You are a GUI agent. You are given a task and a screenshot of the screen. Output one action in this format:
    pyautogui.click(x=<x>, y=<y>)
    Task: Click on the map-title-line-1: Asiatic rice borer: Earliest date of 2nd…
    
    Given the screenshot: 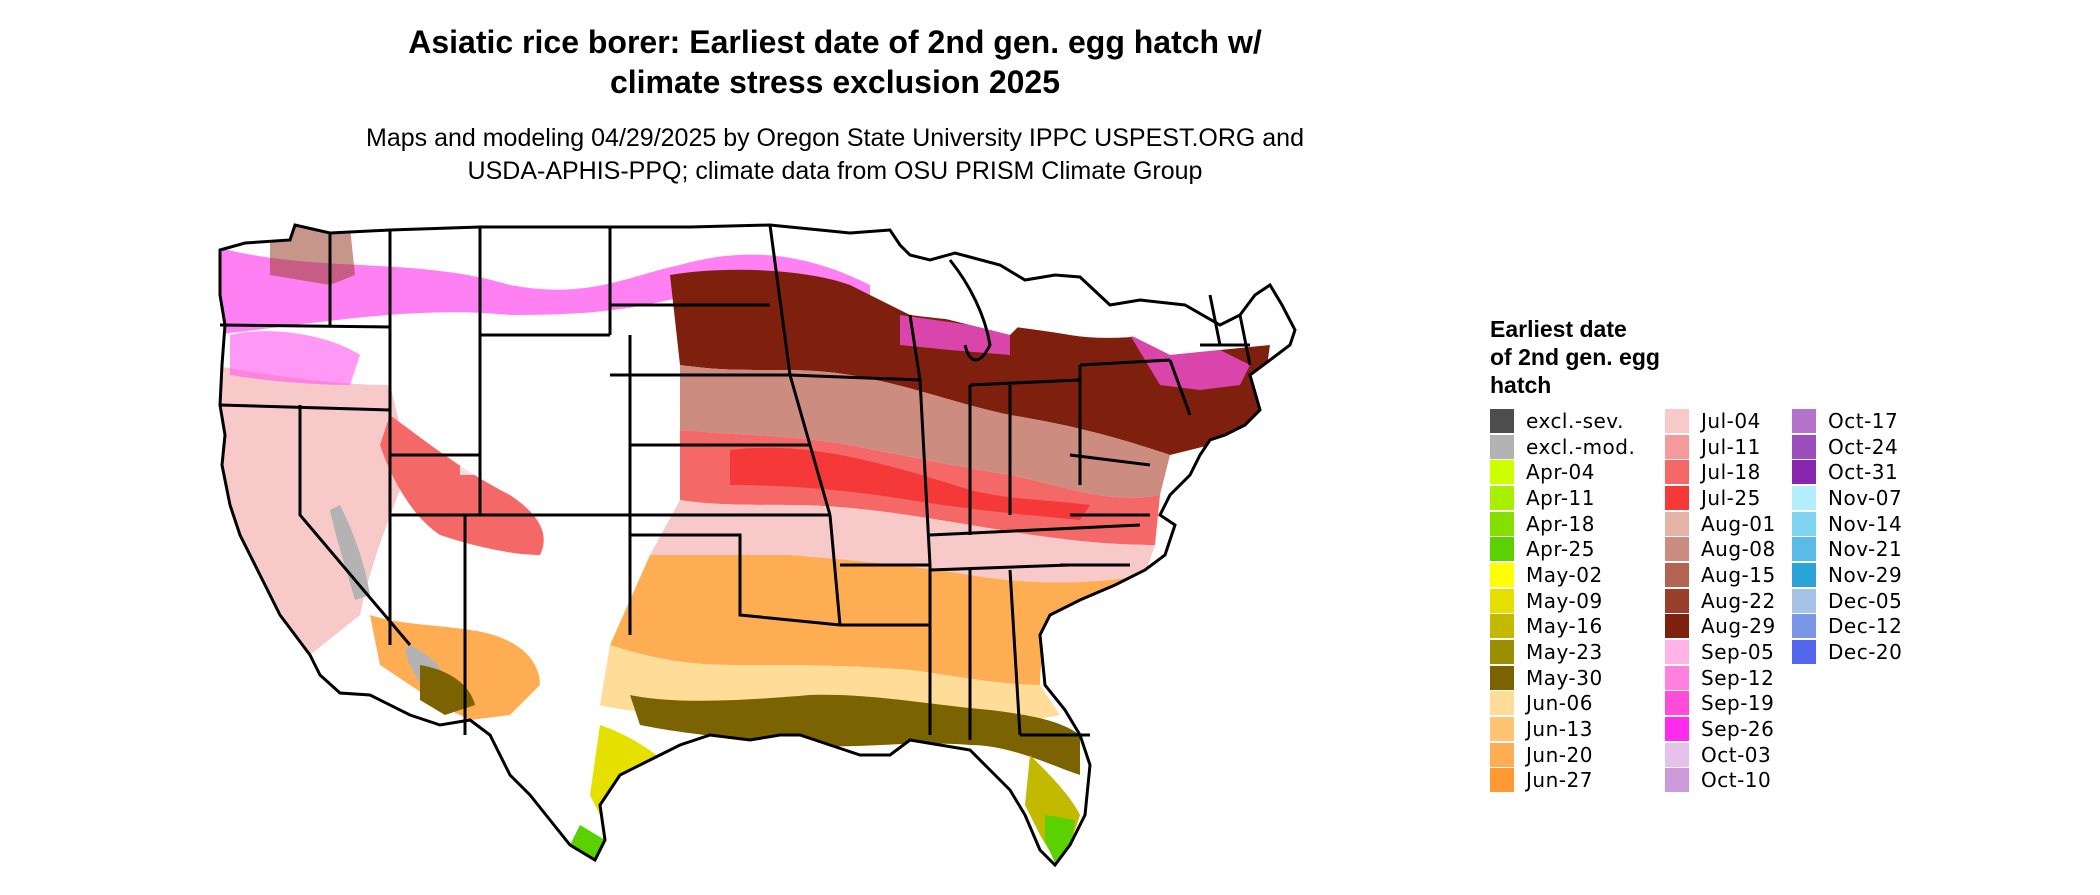 What is the action you would take?
    pyautogui.click(x=835, y=42)
    